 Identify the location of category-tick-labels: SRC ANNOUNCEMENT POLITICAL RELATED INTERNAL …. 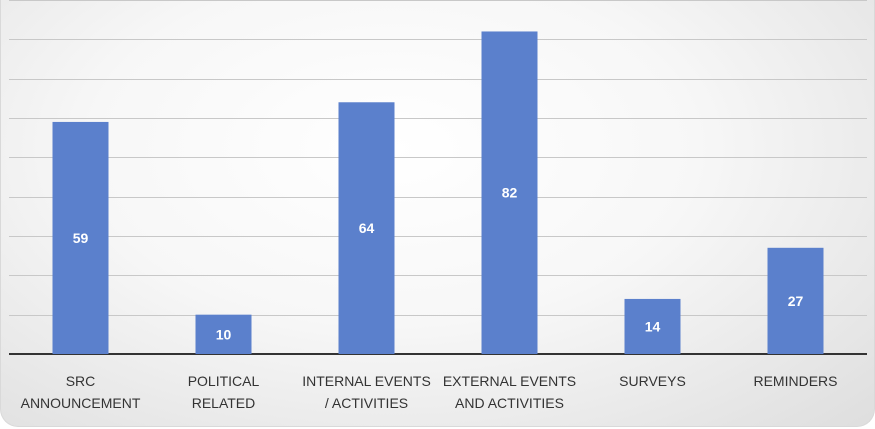
(429, 392).